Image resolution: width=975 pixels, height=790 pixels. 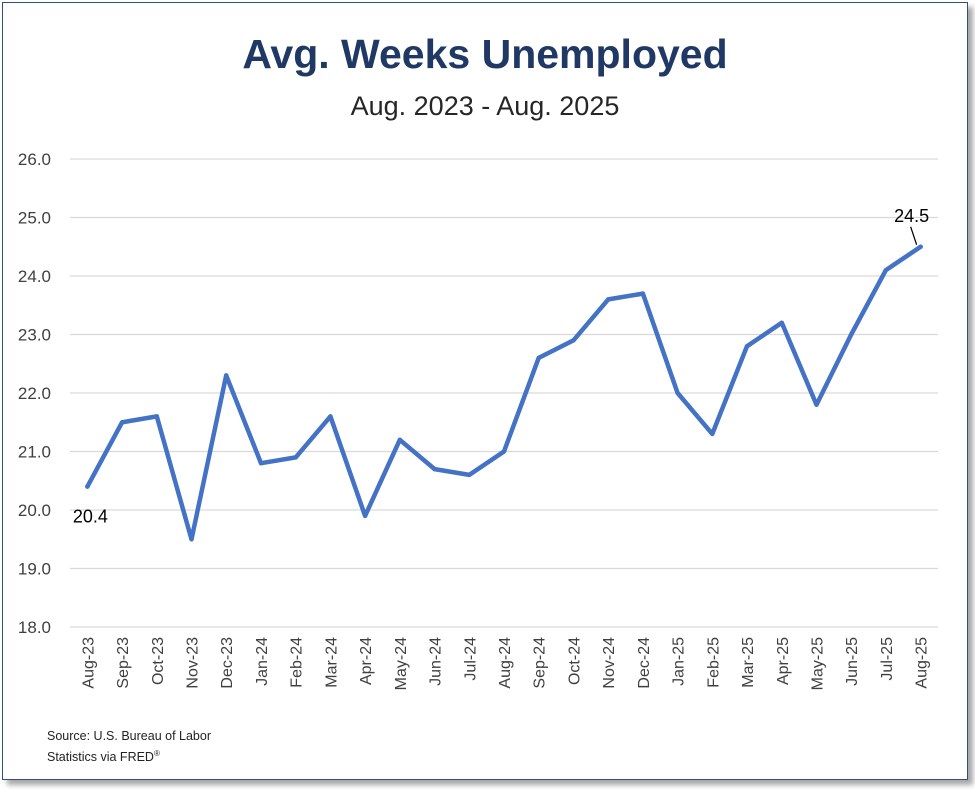 What do you see at coordinates (783, 661) in the screenshot?
I see `x-tick-label: Apr-25` at bounding box center [783, 661].